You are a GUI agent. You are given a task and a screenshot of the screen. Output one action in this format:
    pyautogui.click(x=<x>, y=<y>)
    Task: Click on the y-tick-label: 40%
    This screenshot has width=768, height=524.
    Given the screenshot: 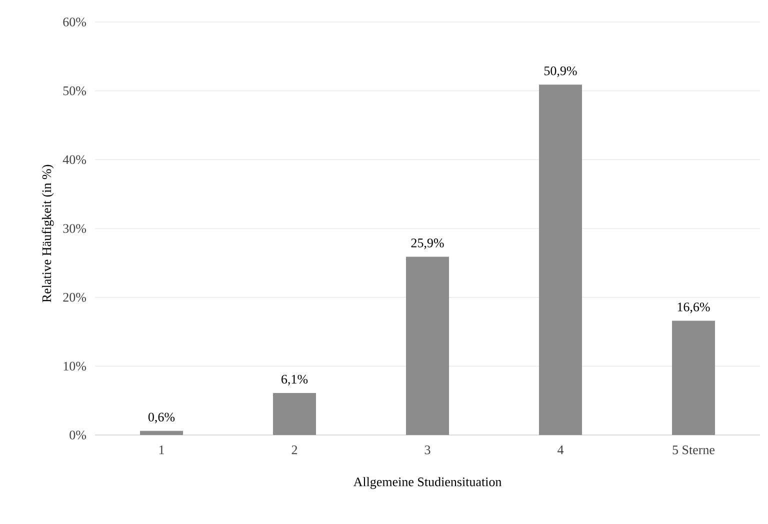 What is the action you would take?
    pyautogui.click(x=74, y=159)
    